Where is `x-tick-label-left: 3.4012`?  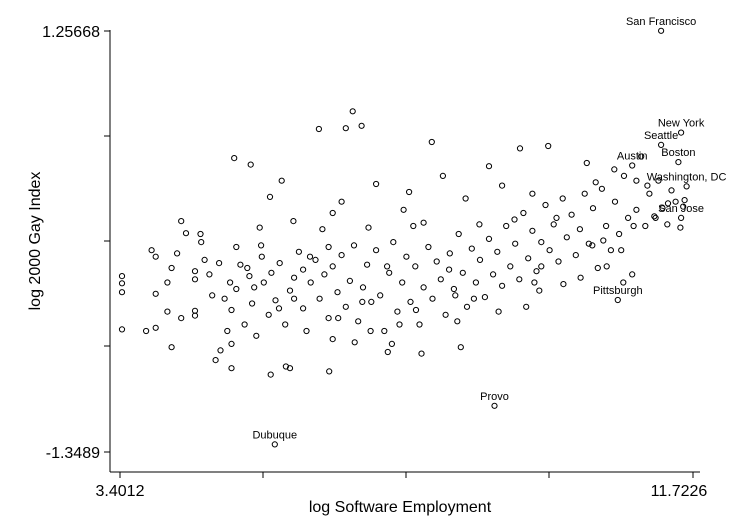 x-tick-label-left: 3.4012 is located at coordinates (120, 491).